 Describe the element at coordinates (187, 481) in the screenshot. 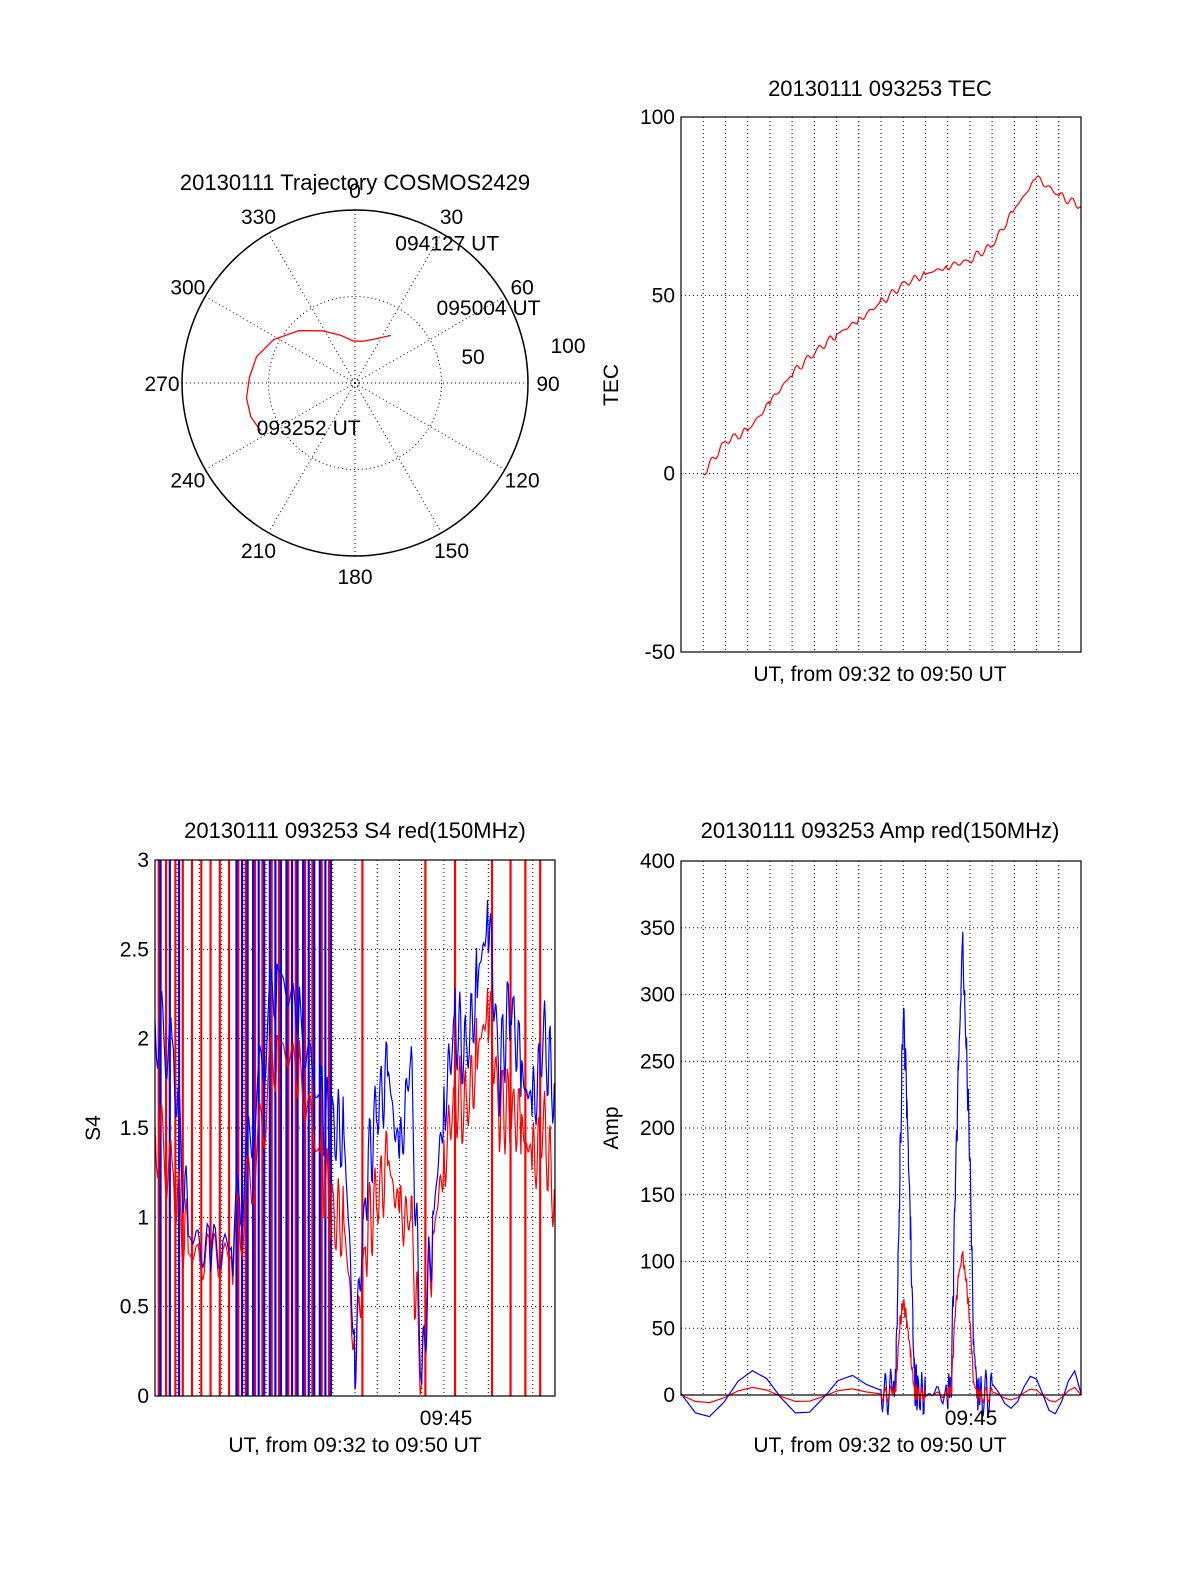

I see `polar-angle-label: 240` at that location.